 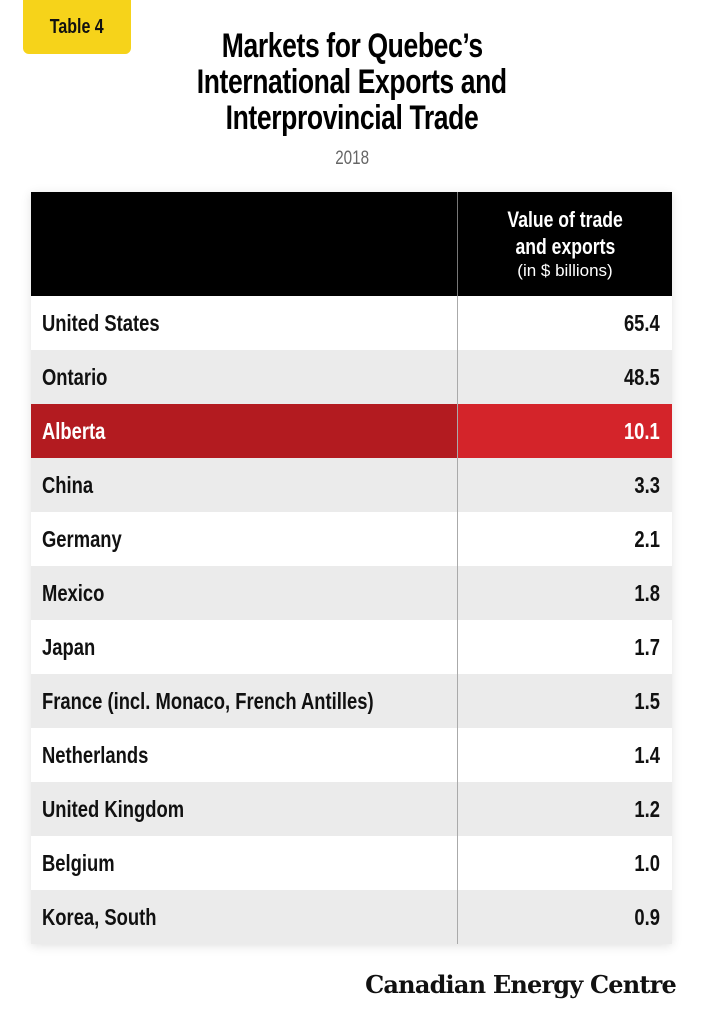 I want to click on market-label: Germany, so click(x=82, y=538).